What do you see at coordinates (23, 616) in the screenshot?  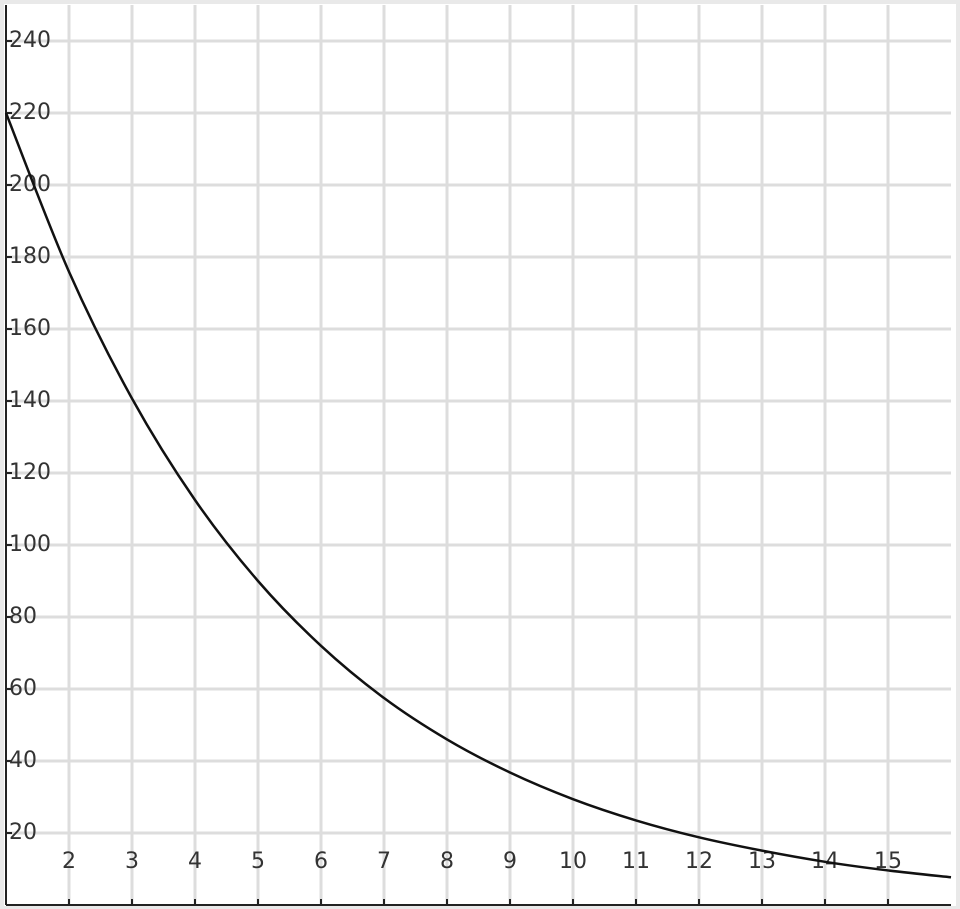 I see `y-tick-label: 80` at bounding box center [23, 616].